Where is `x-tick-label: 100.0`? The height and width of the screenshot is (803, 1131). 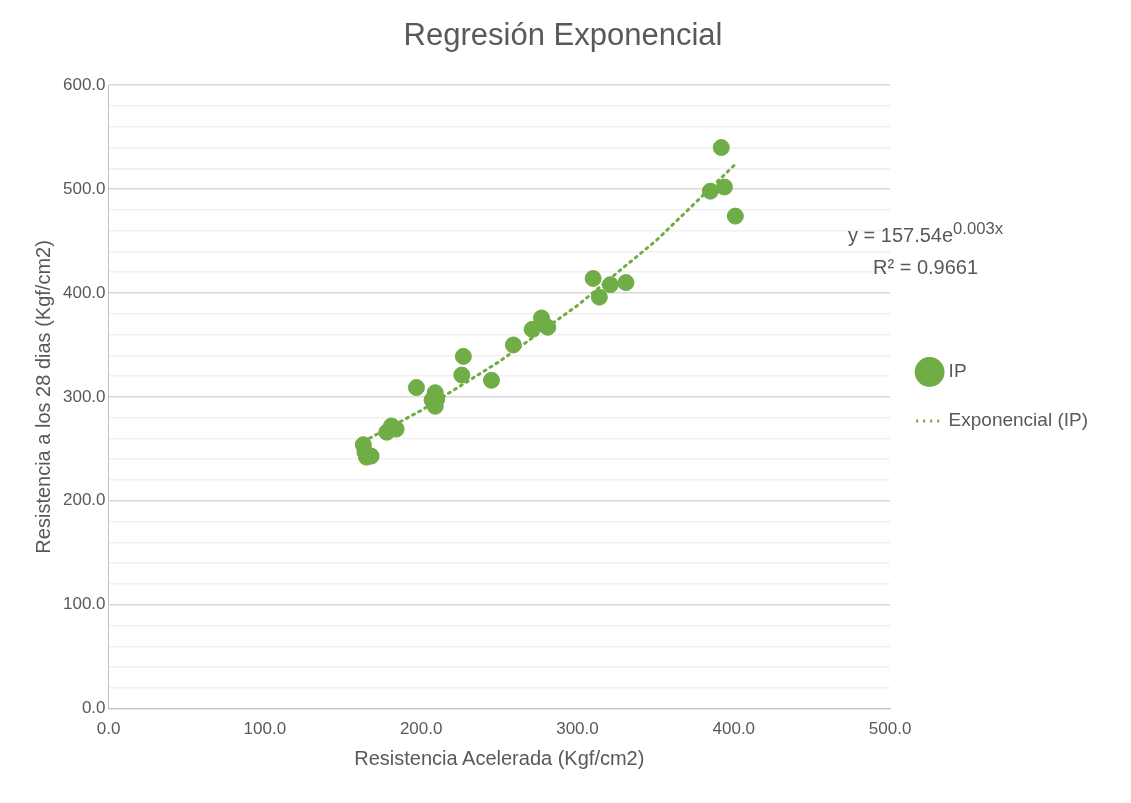
x-tick-label: 100.0 is located at coordinates (265, 729).